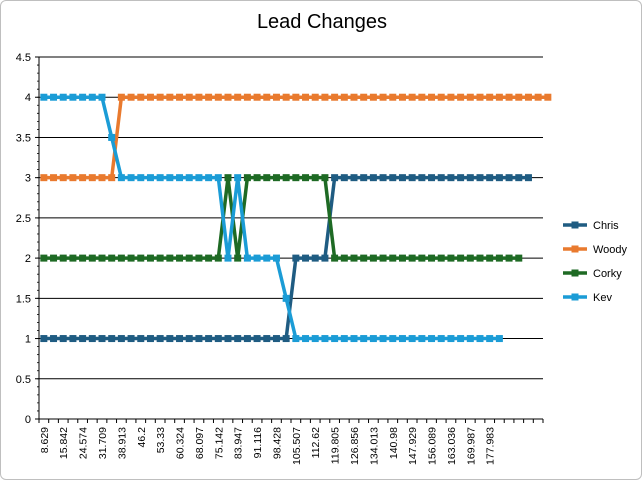 This screenshot has width=642, height=480. What do you see at coordinates (28, 179) in the screenshot?
I see `y-tick-label: 3` at bounding box center [28, 179].